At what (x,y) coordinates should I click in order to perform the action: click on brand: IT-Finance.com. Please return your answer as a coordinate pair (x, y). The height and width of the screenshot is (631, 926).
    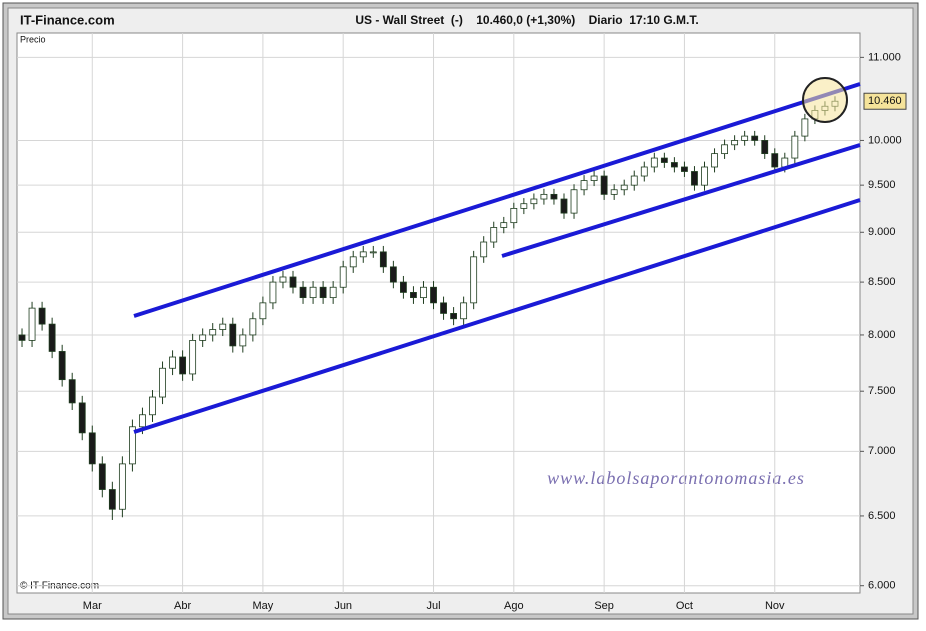
    Looking at the image, I should click on (67, 19).